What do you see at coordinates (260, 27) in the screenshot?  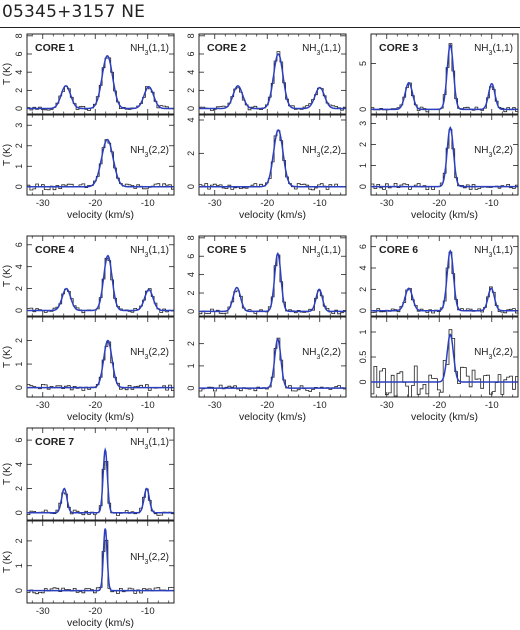 I see `title-rule` at bounding box center [260, 27].